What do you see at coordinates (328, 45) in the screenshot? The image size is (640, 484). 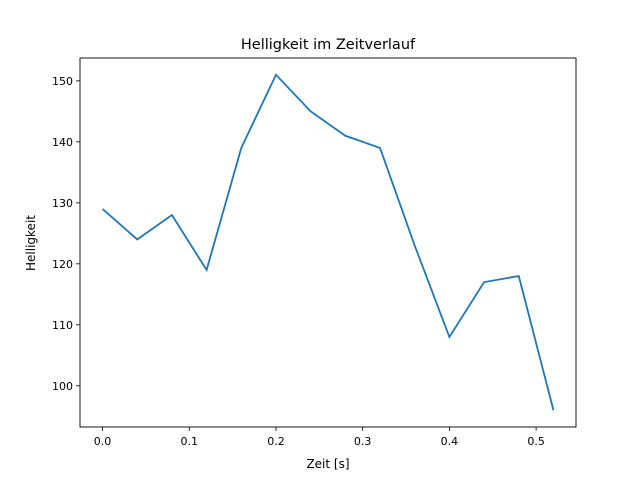 I see `chart-title: Helligkeit im Zeitverlauf` at bounding box center [328, 45].